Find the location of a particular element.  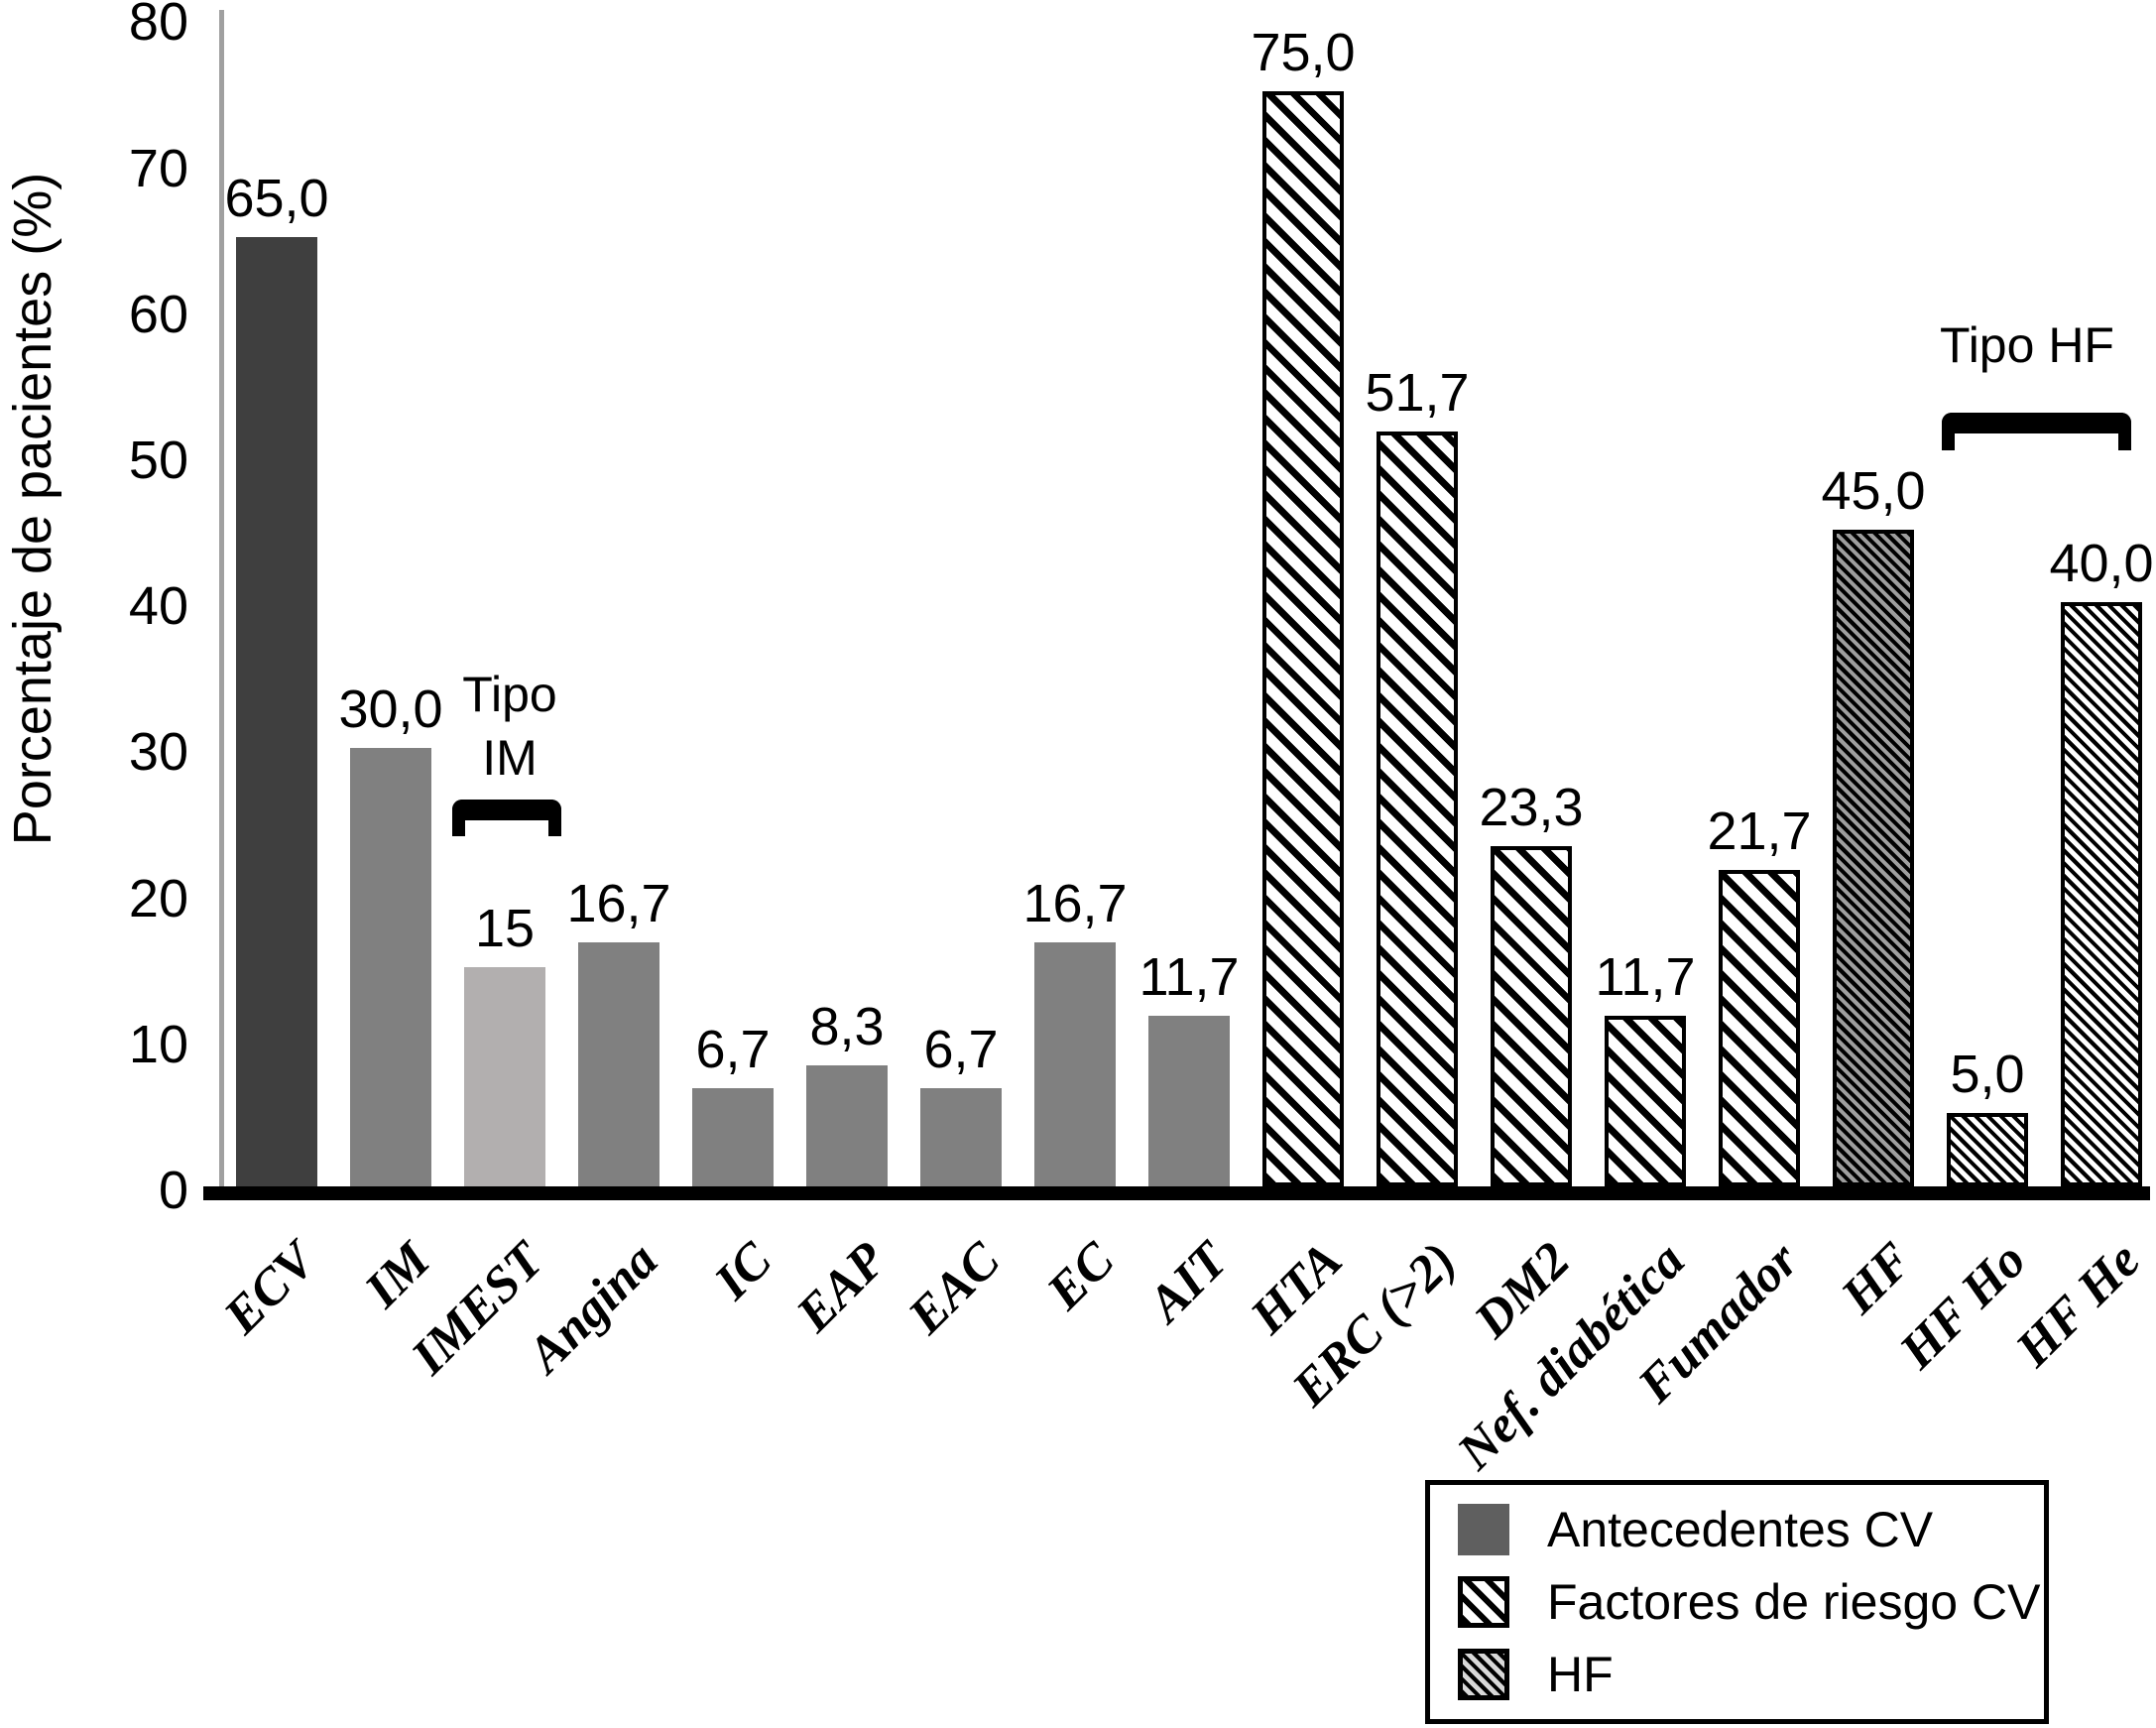

value-label-EAP: 8,3 is located at coordinates (847, 1026).